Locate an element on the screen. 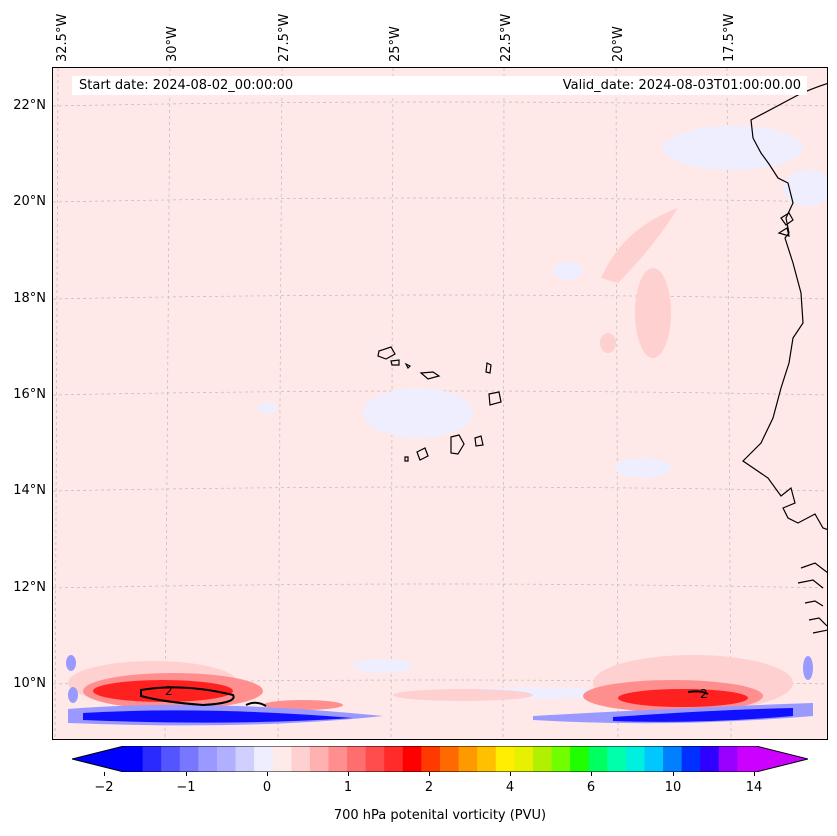 This screenshot has height=836, width=837. coastline-fragments is located at coordinates (802, 423).